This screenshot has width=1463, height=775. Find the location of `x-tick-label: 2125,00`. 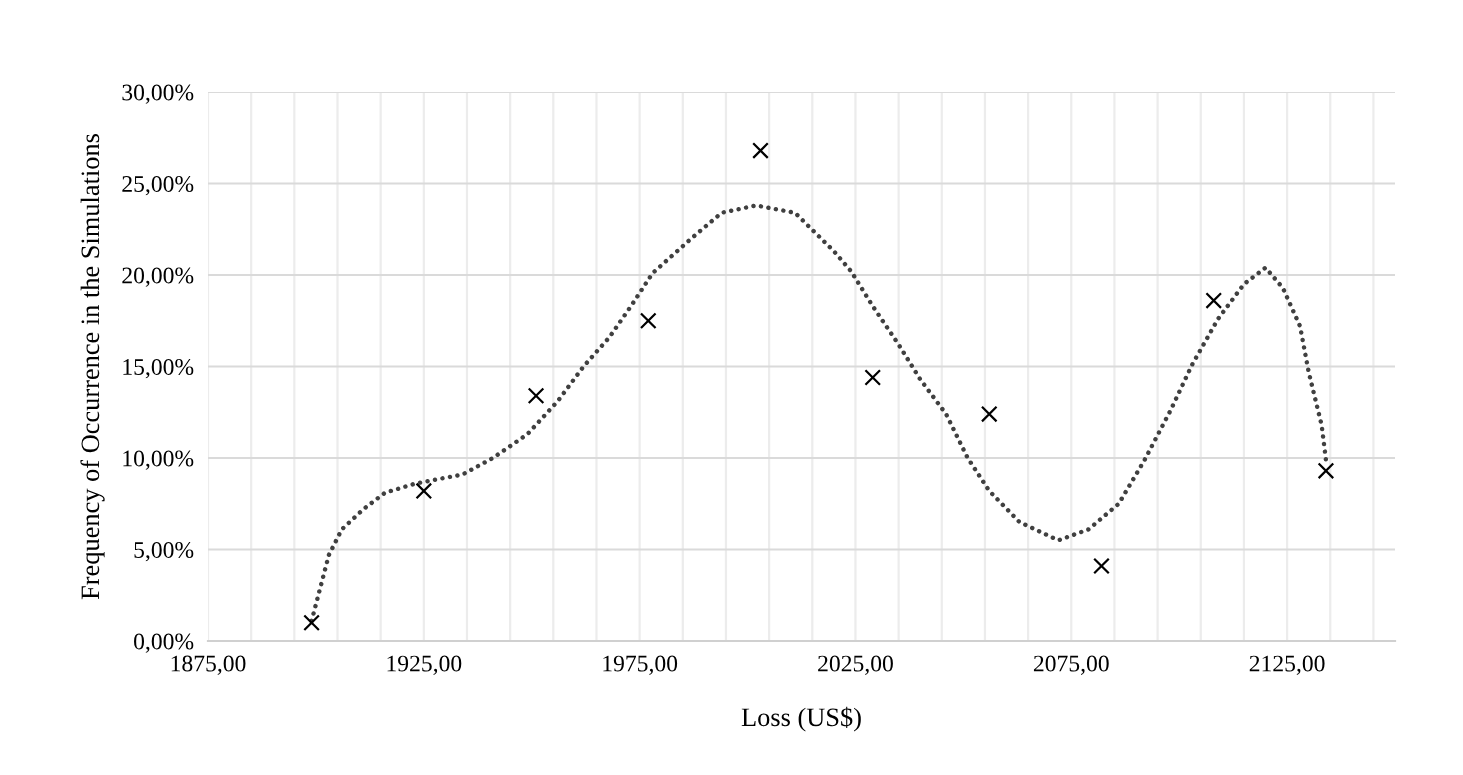

x-tick-label: 2125,00 is located at coordinates (1287, 665).